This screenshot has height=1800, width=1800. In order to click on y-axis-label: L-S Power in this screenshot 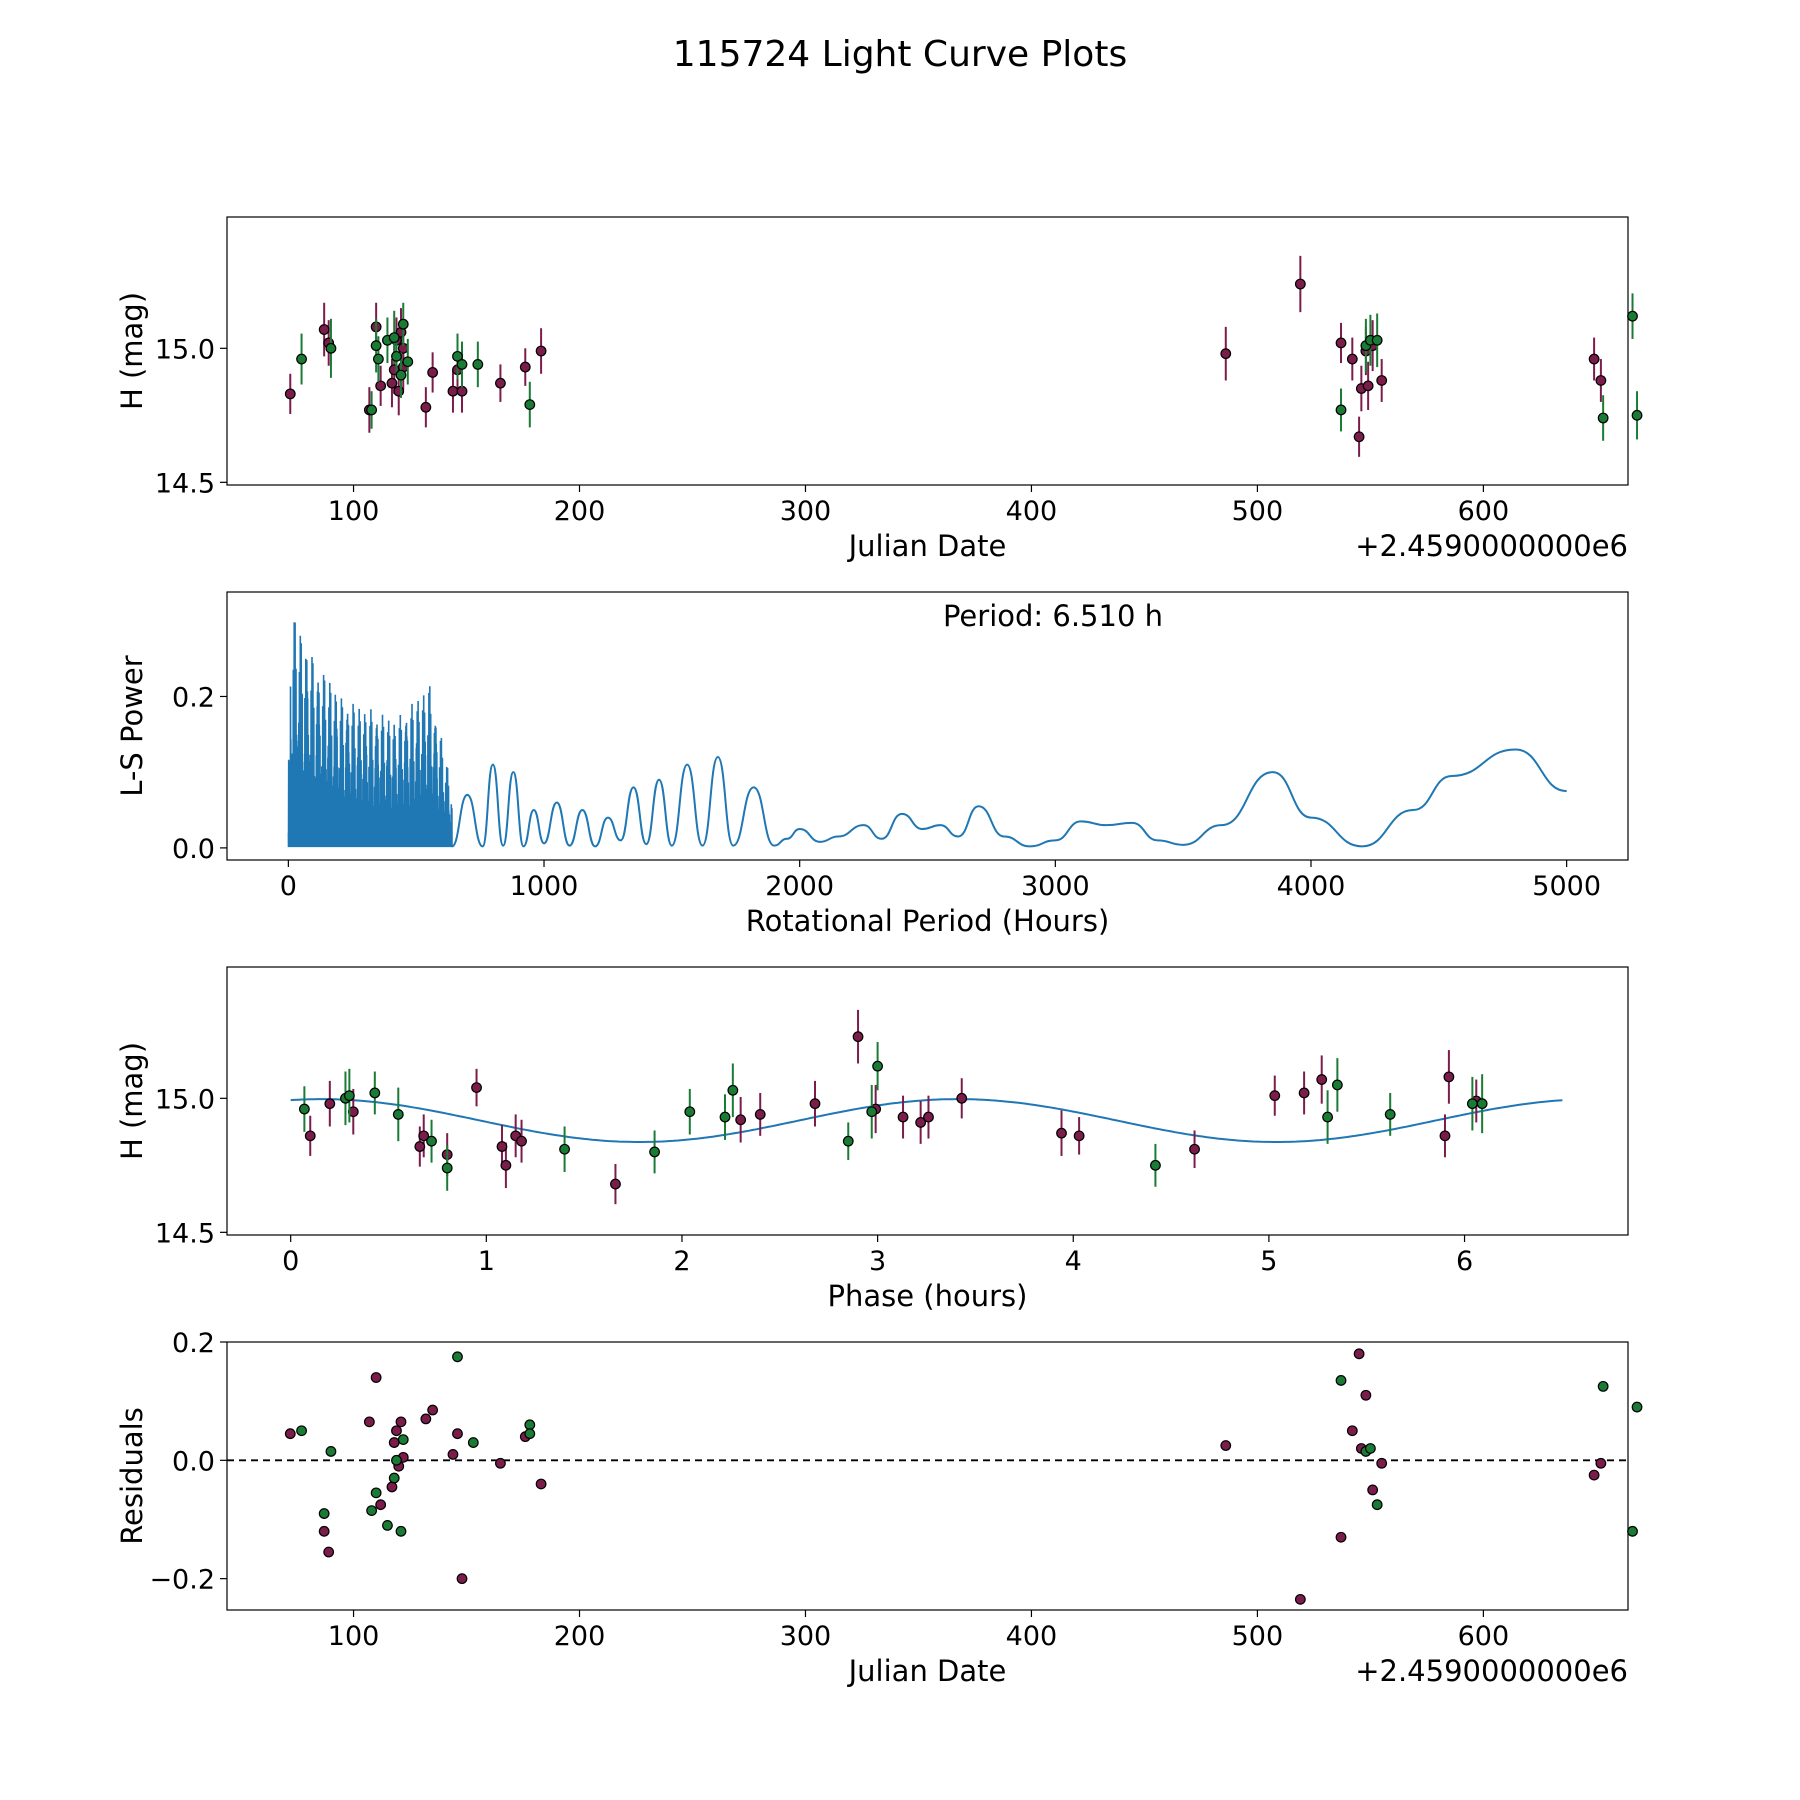, I will do `click(132, 725)`.